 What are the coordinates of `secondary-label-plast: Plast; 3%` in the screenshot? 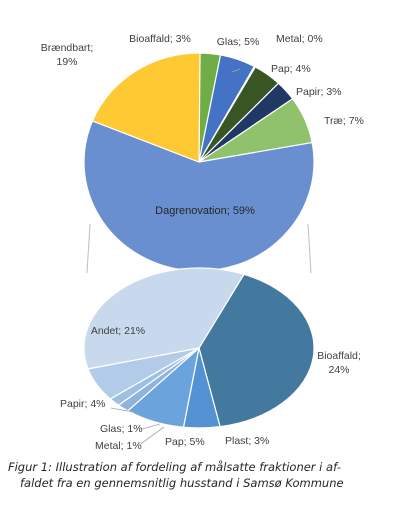 It's located at (247, 441).